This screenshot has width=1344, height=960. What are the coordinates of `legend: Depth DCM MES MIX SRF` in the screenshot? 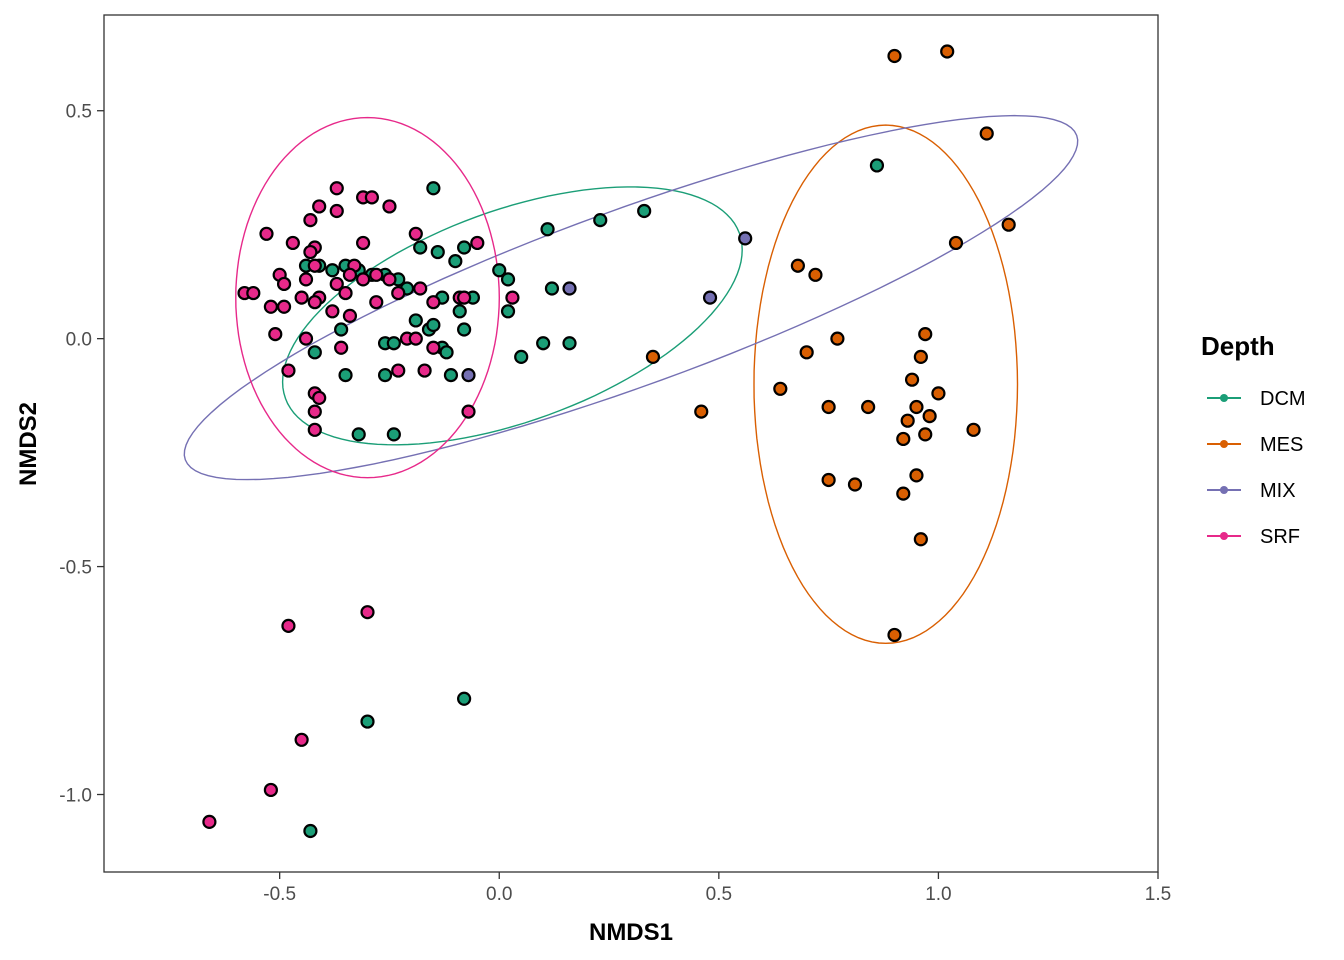 It's located at (1253, 439).